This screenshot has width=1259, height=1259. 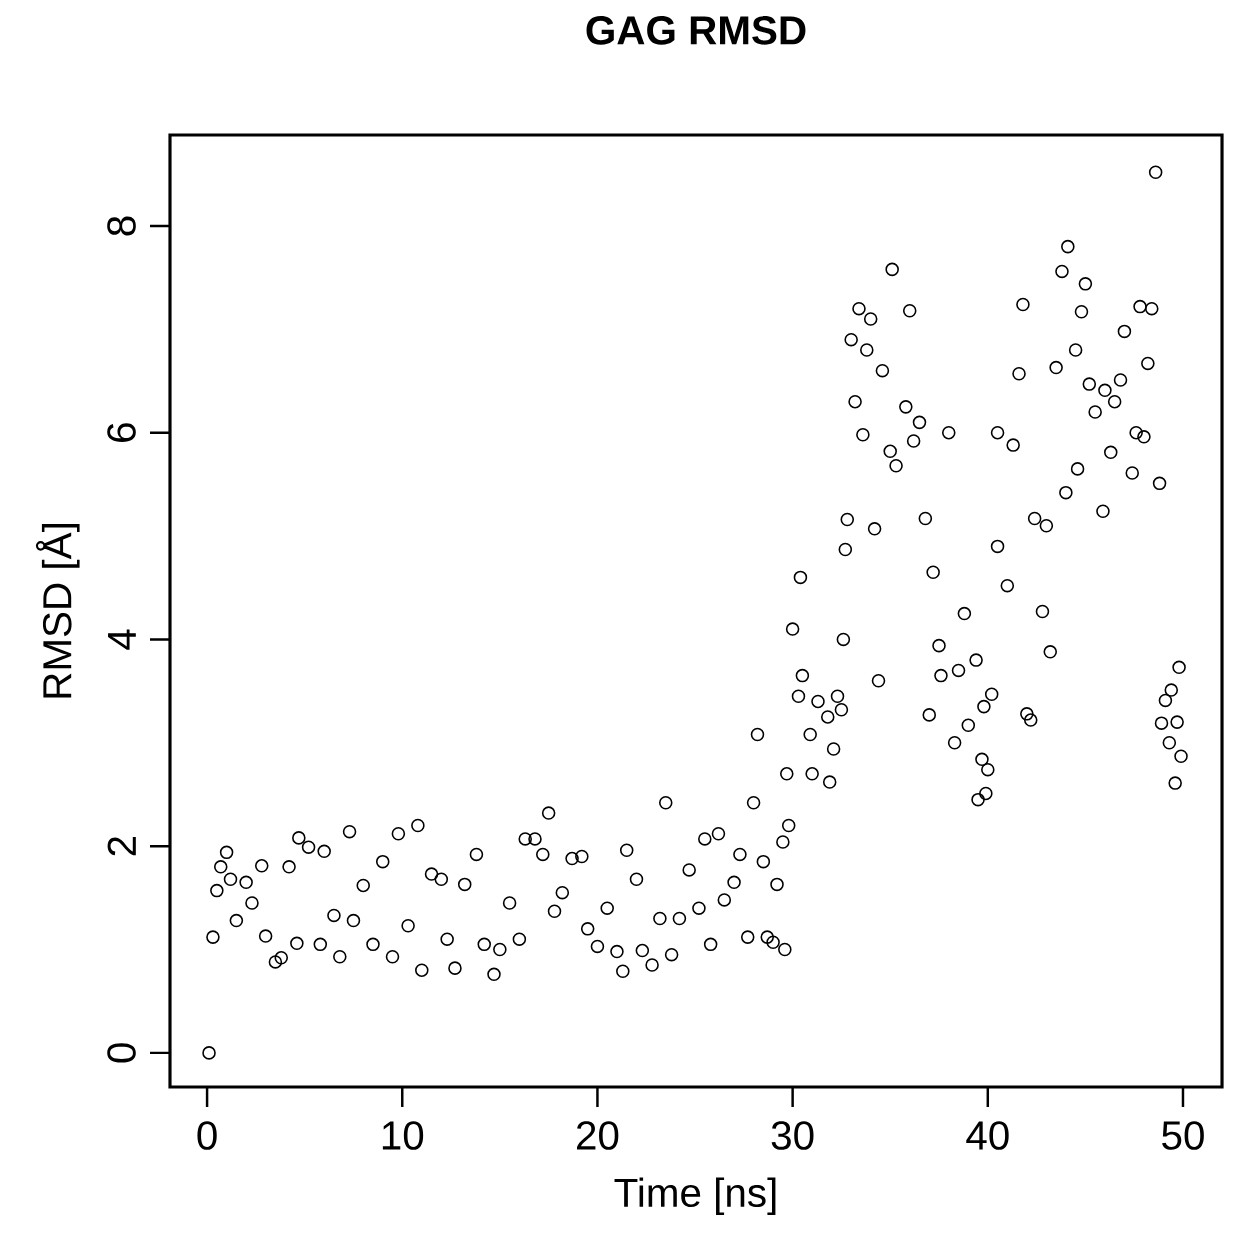 I want to click on x-tick-label: 30, so click(x=792, y=1135).